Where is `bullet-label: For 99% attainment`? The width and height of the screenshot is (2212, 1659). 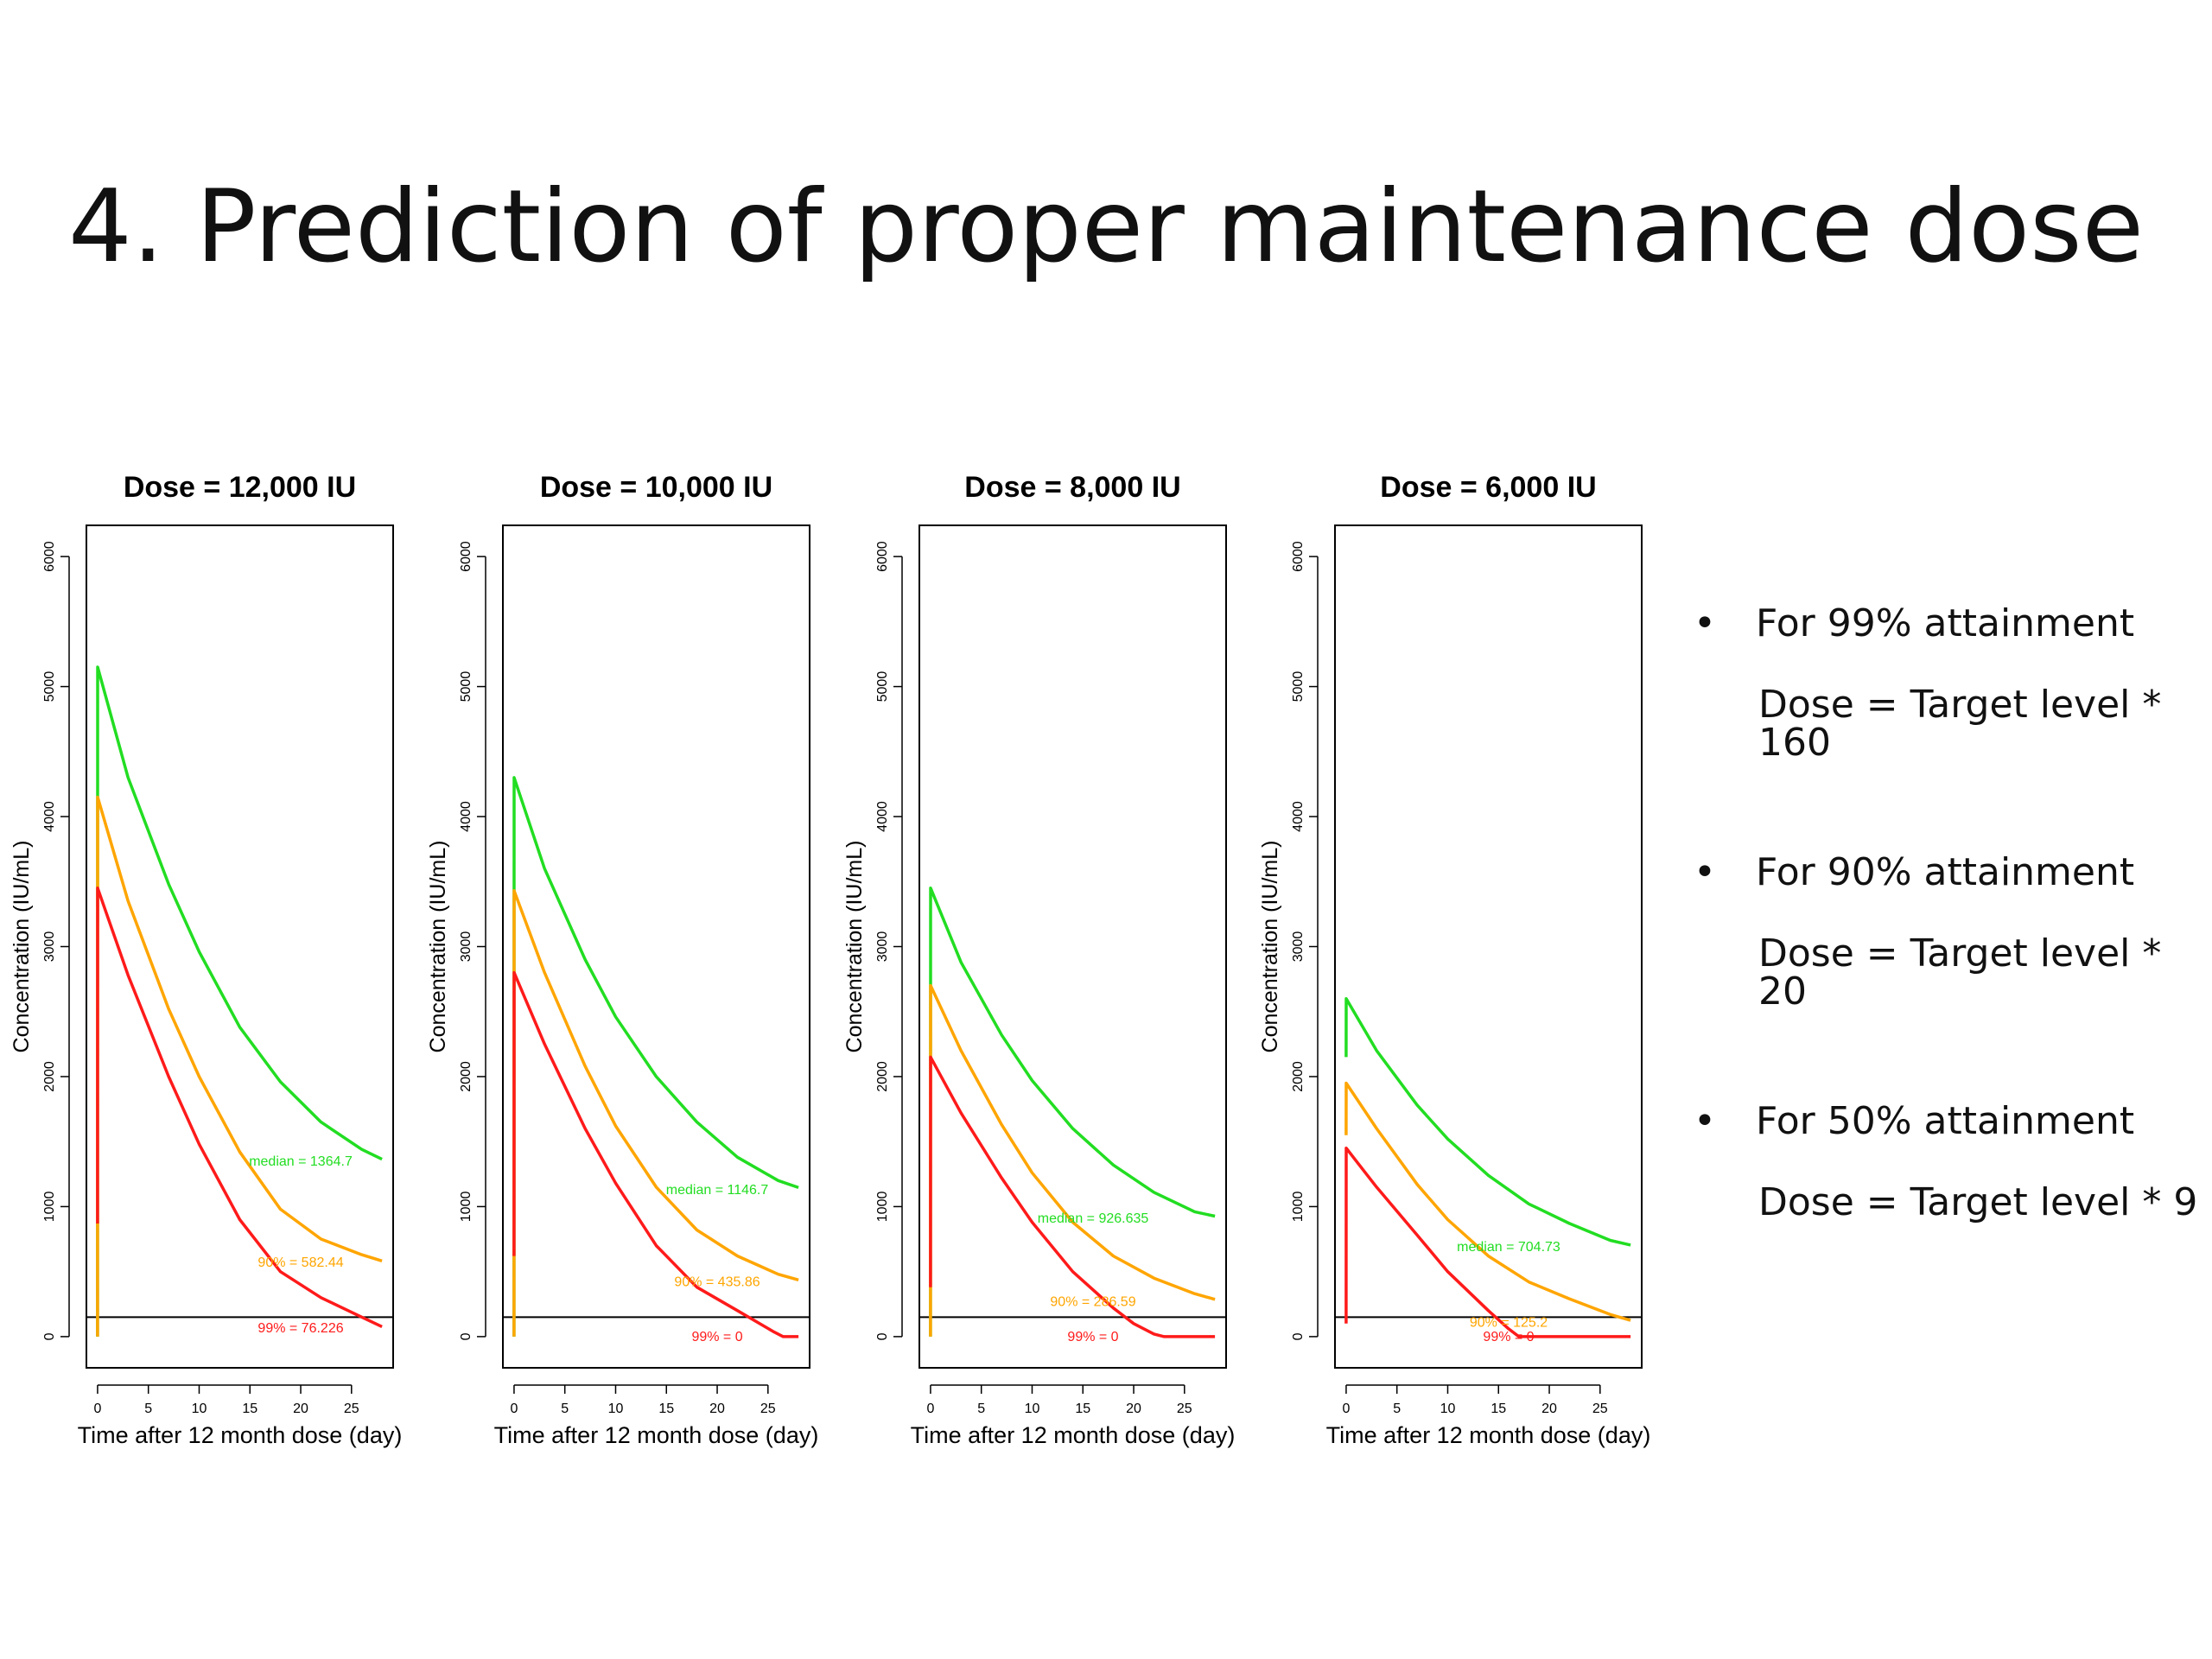
bullet-label: For 99% attainment is located at coordinates (1945, 623).